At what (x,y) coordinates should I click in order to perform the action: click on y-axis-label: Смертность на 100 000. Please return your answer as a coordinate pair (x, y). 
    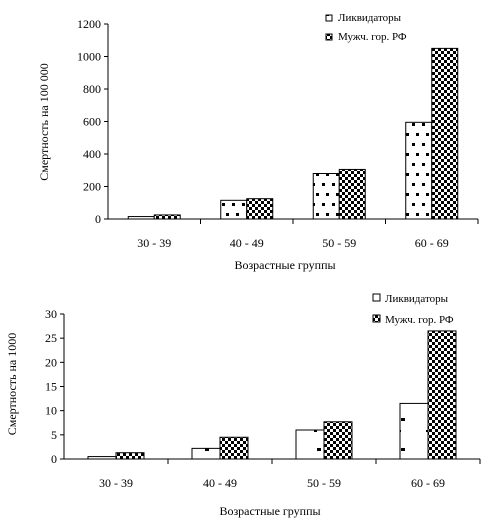
    Looking at the image, I should click on (44, 122).